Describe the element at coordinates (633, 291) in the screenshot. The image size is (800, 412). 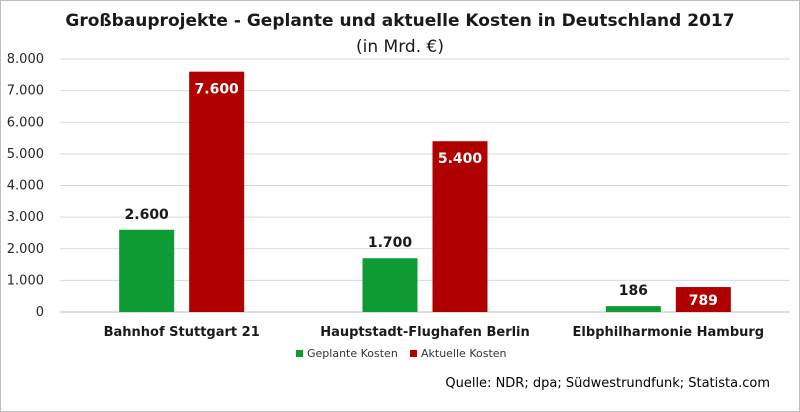
I see `data-label: 186` at that location.